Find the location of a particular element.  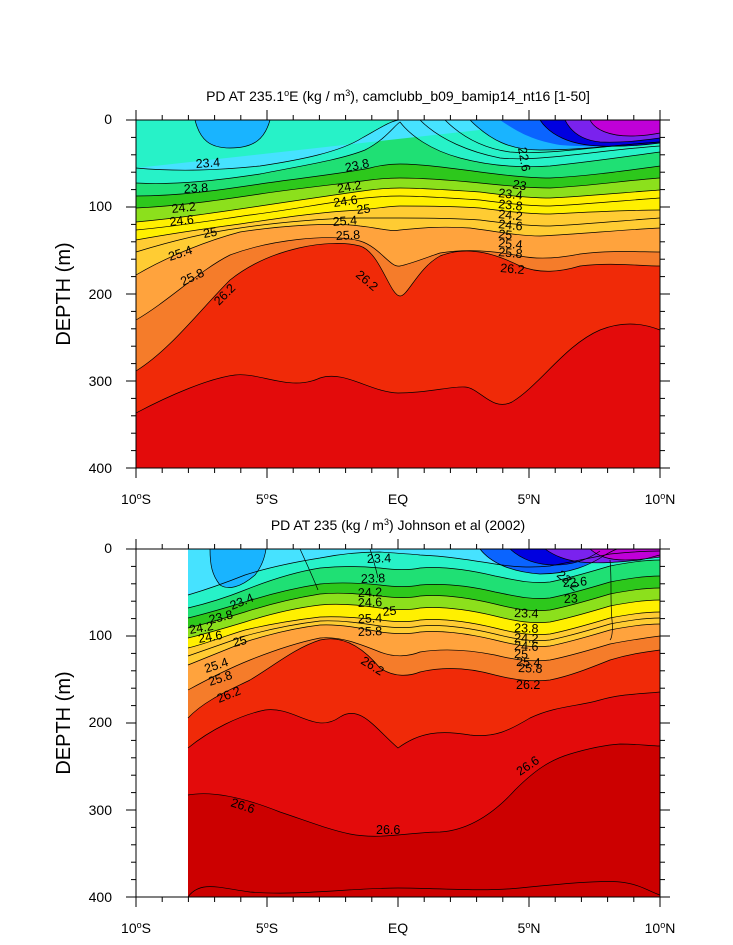

contour-label: 26.6 is located at coordinates (388, 830).